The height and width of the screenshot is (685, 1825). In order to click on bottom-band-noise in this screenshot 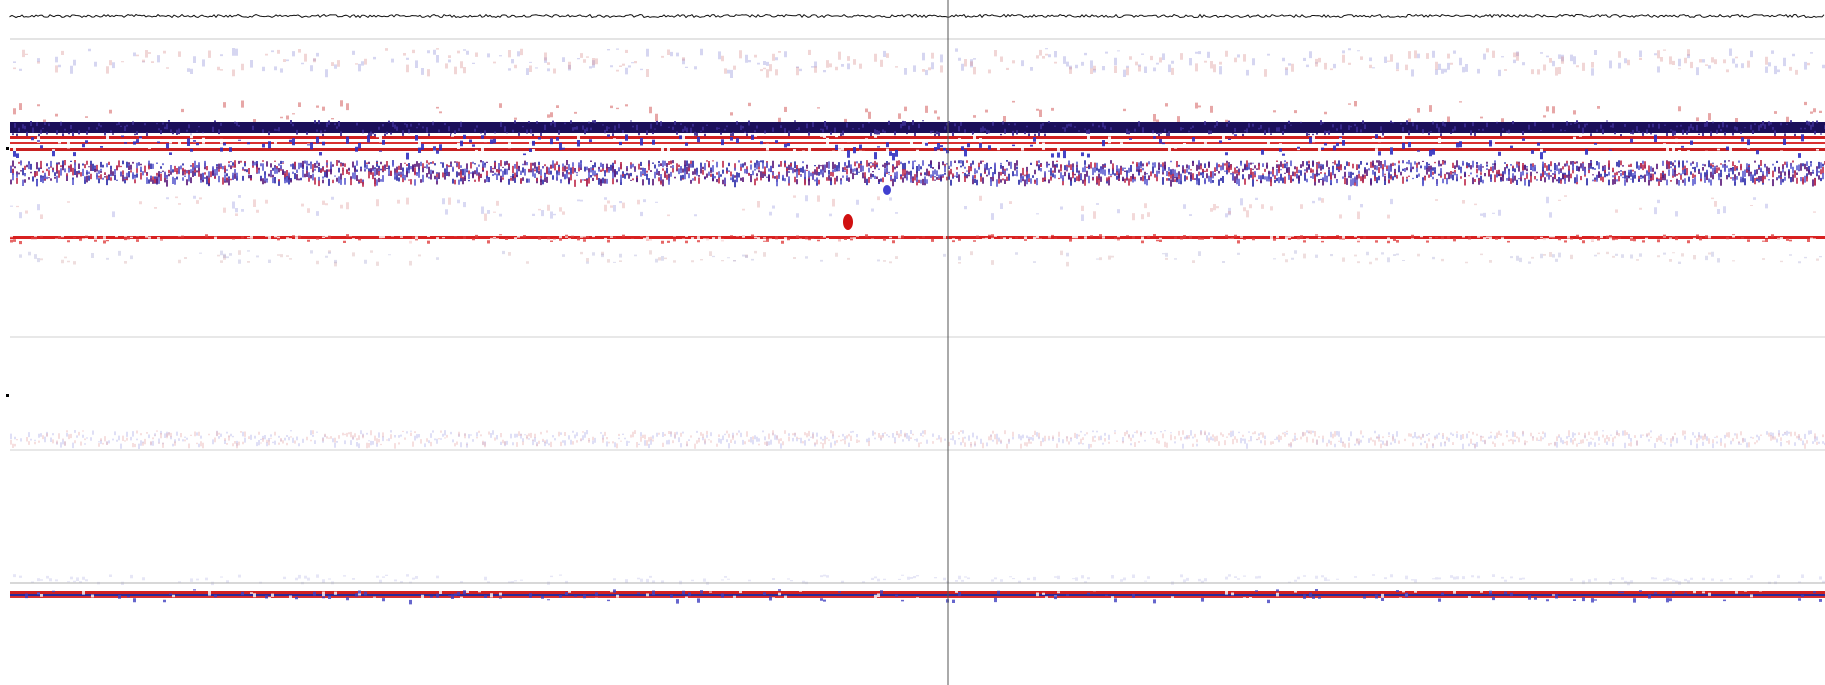, I will do `click(899, 596)`.